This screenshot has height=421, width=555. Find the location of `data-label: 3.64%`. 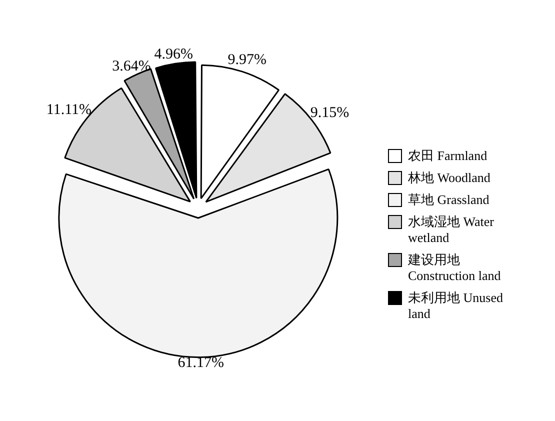

data-label: 3.64% is located at coordinates (131, 66).